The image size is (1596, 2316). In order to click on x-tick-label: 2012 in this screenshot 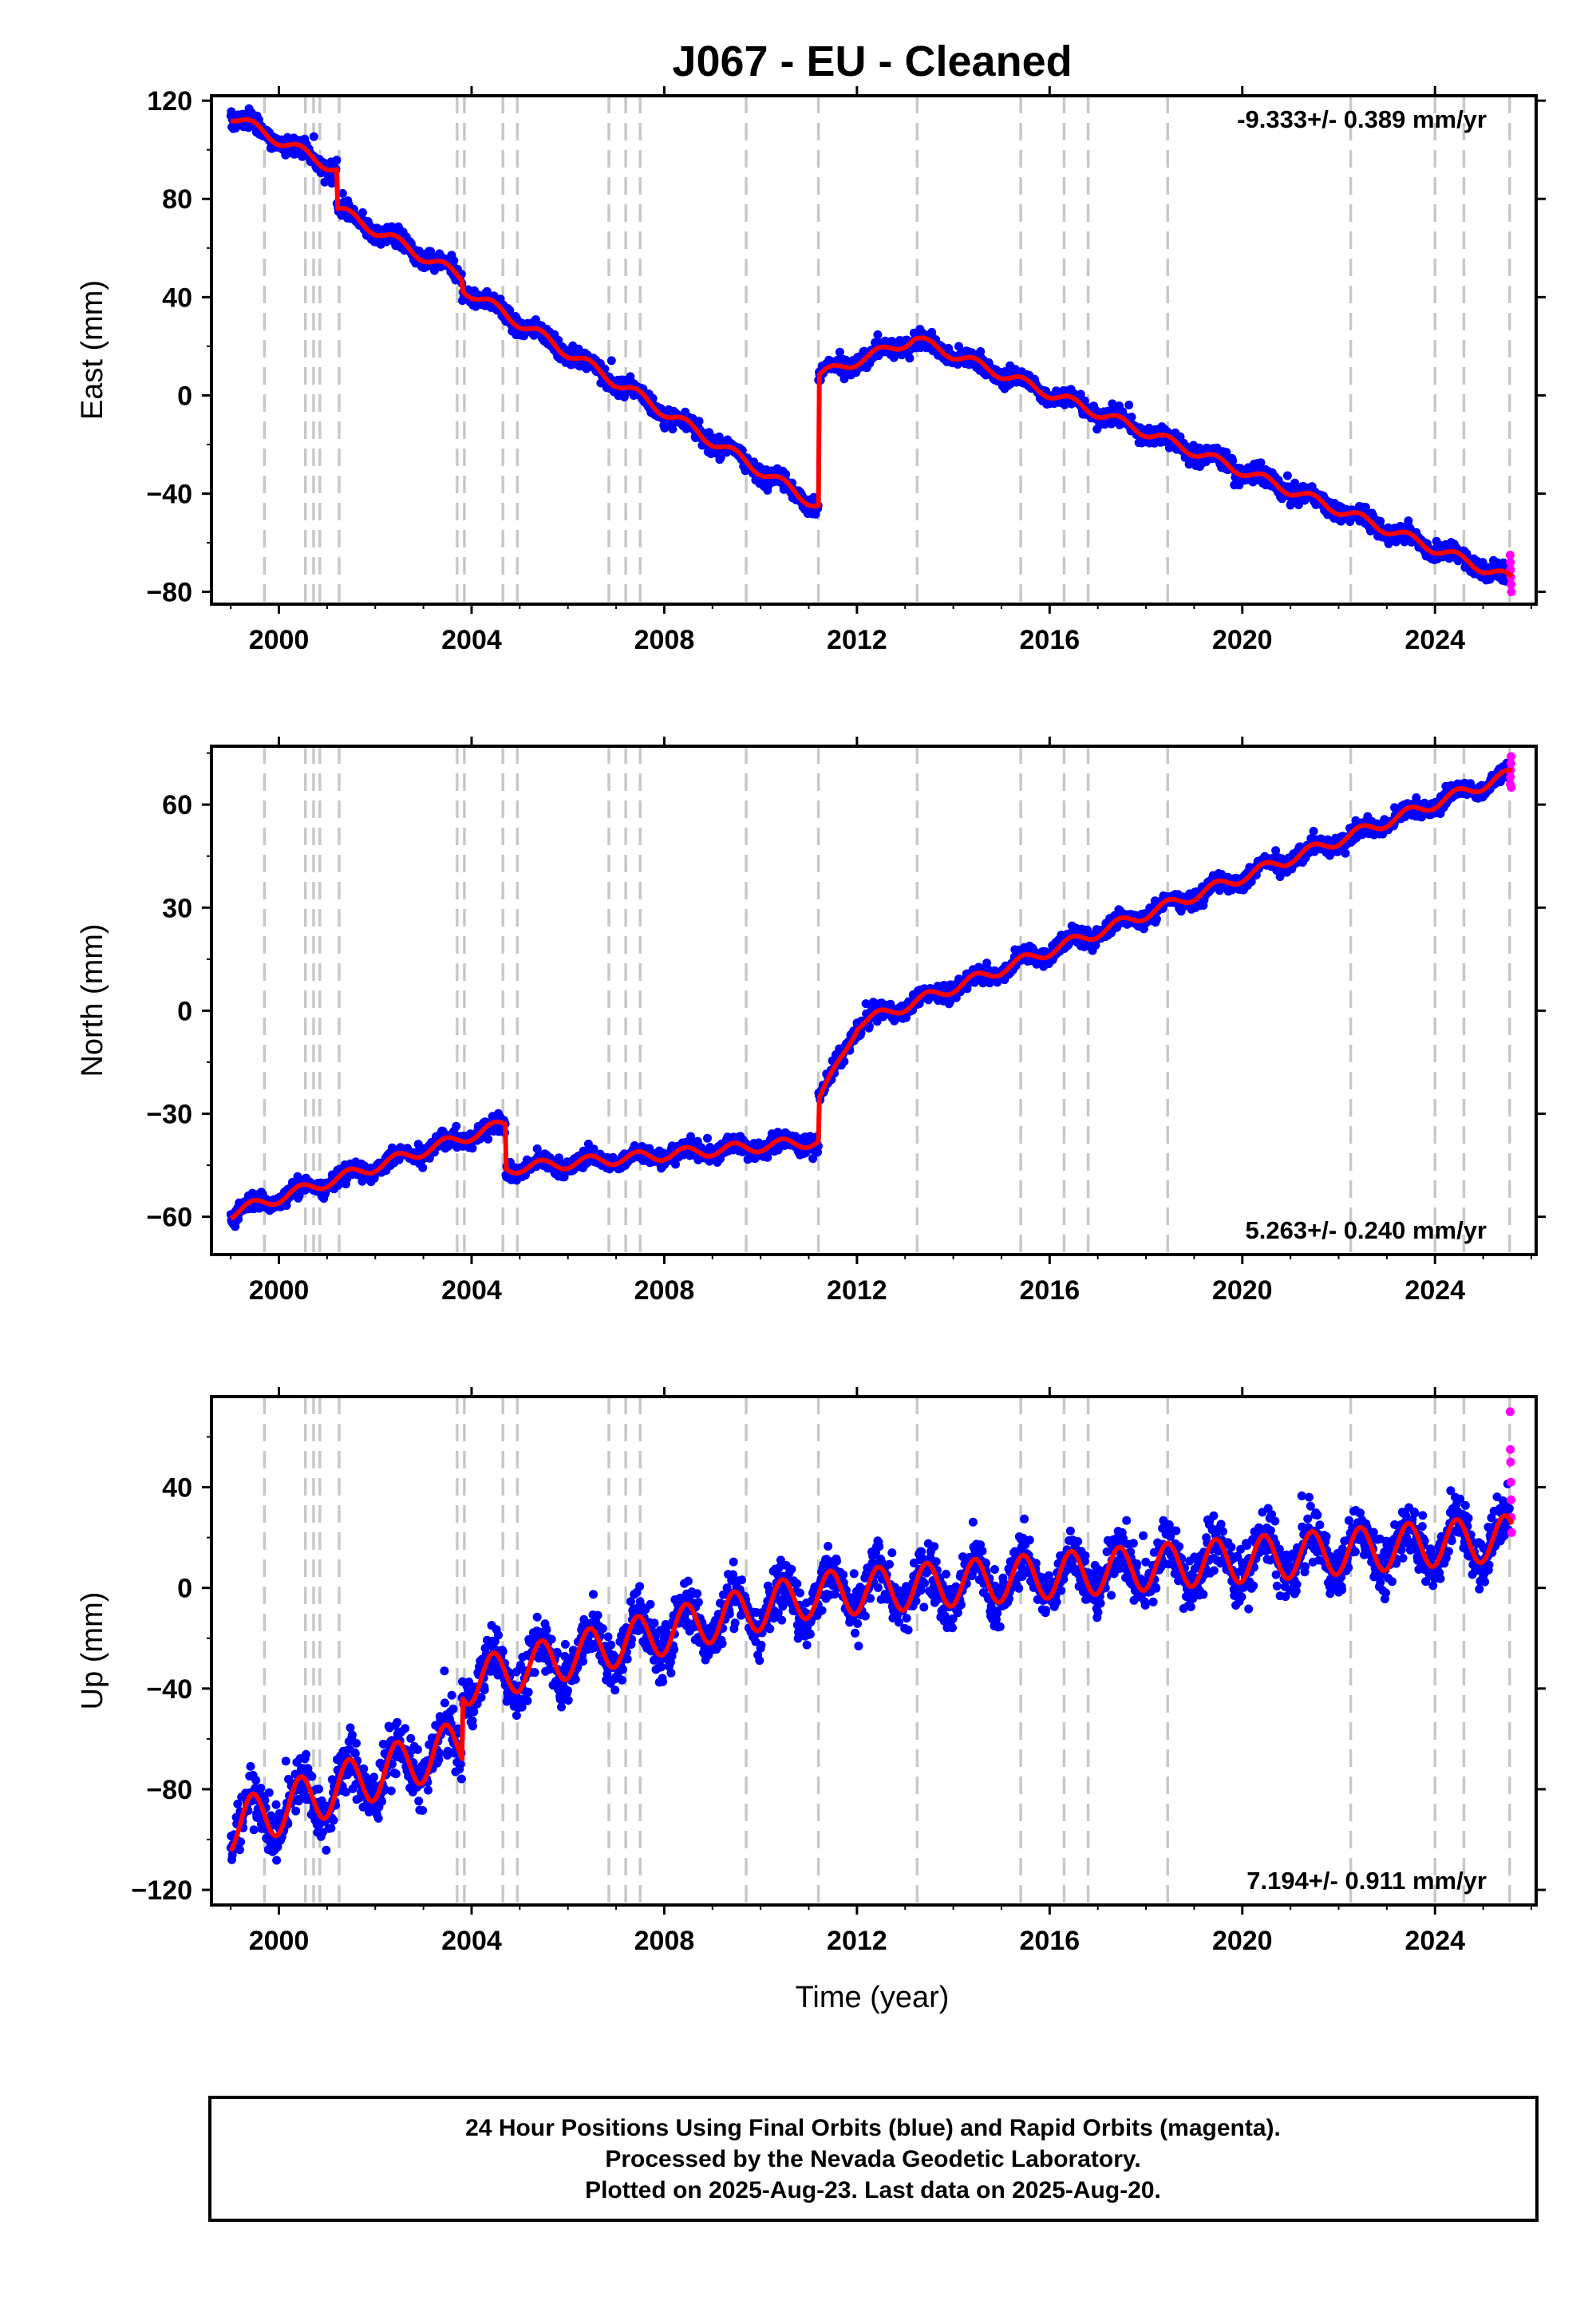, I will do `click(857, 640)`.